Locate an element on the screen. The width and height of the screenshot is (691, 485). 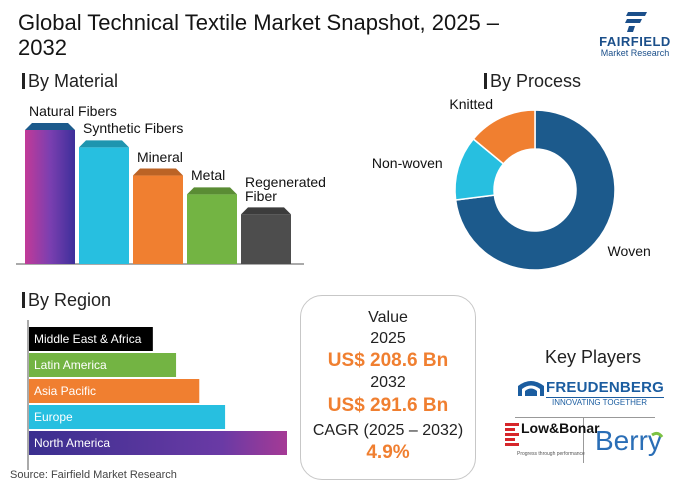
value-year-2032: 2032 is located at coordinates (388, 382).